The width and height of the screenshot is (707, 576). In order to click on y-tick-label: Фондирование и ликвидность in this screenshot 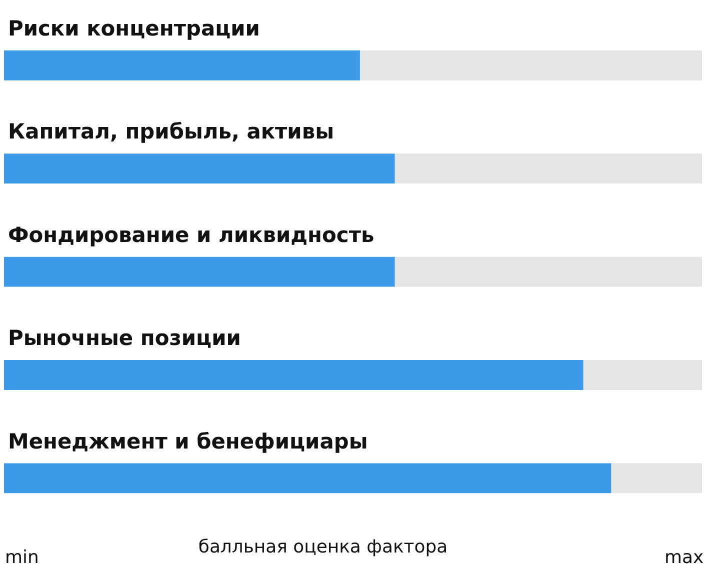, I will do `click(191, 234)`.